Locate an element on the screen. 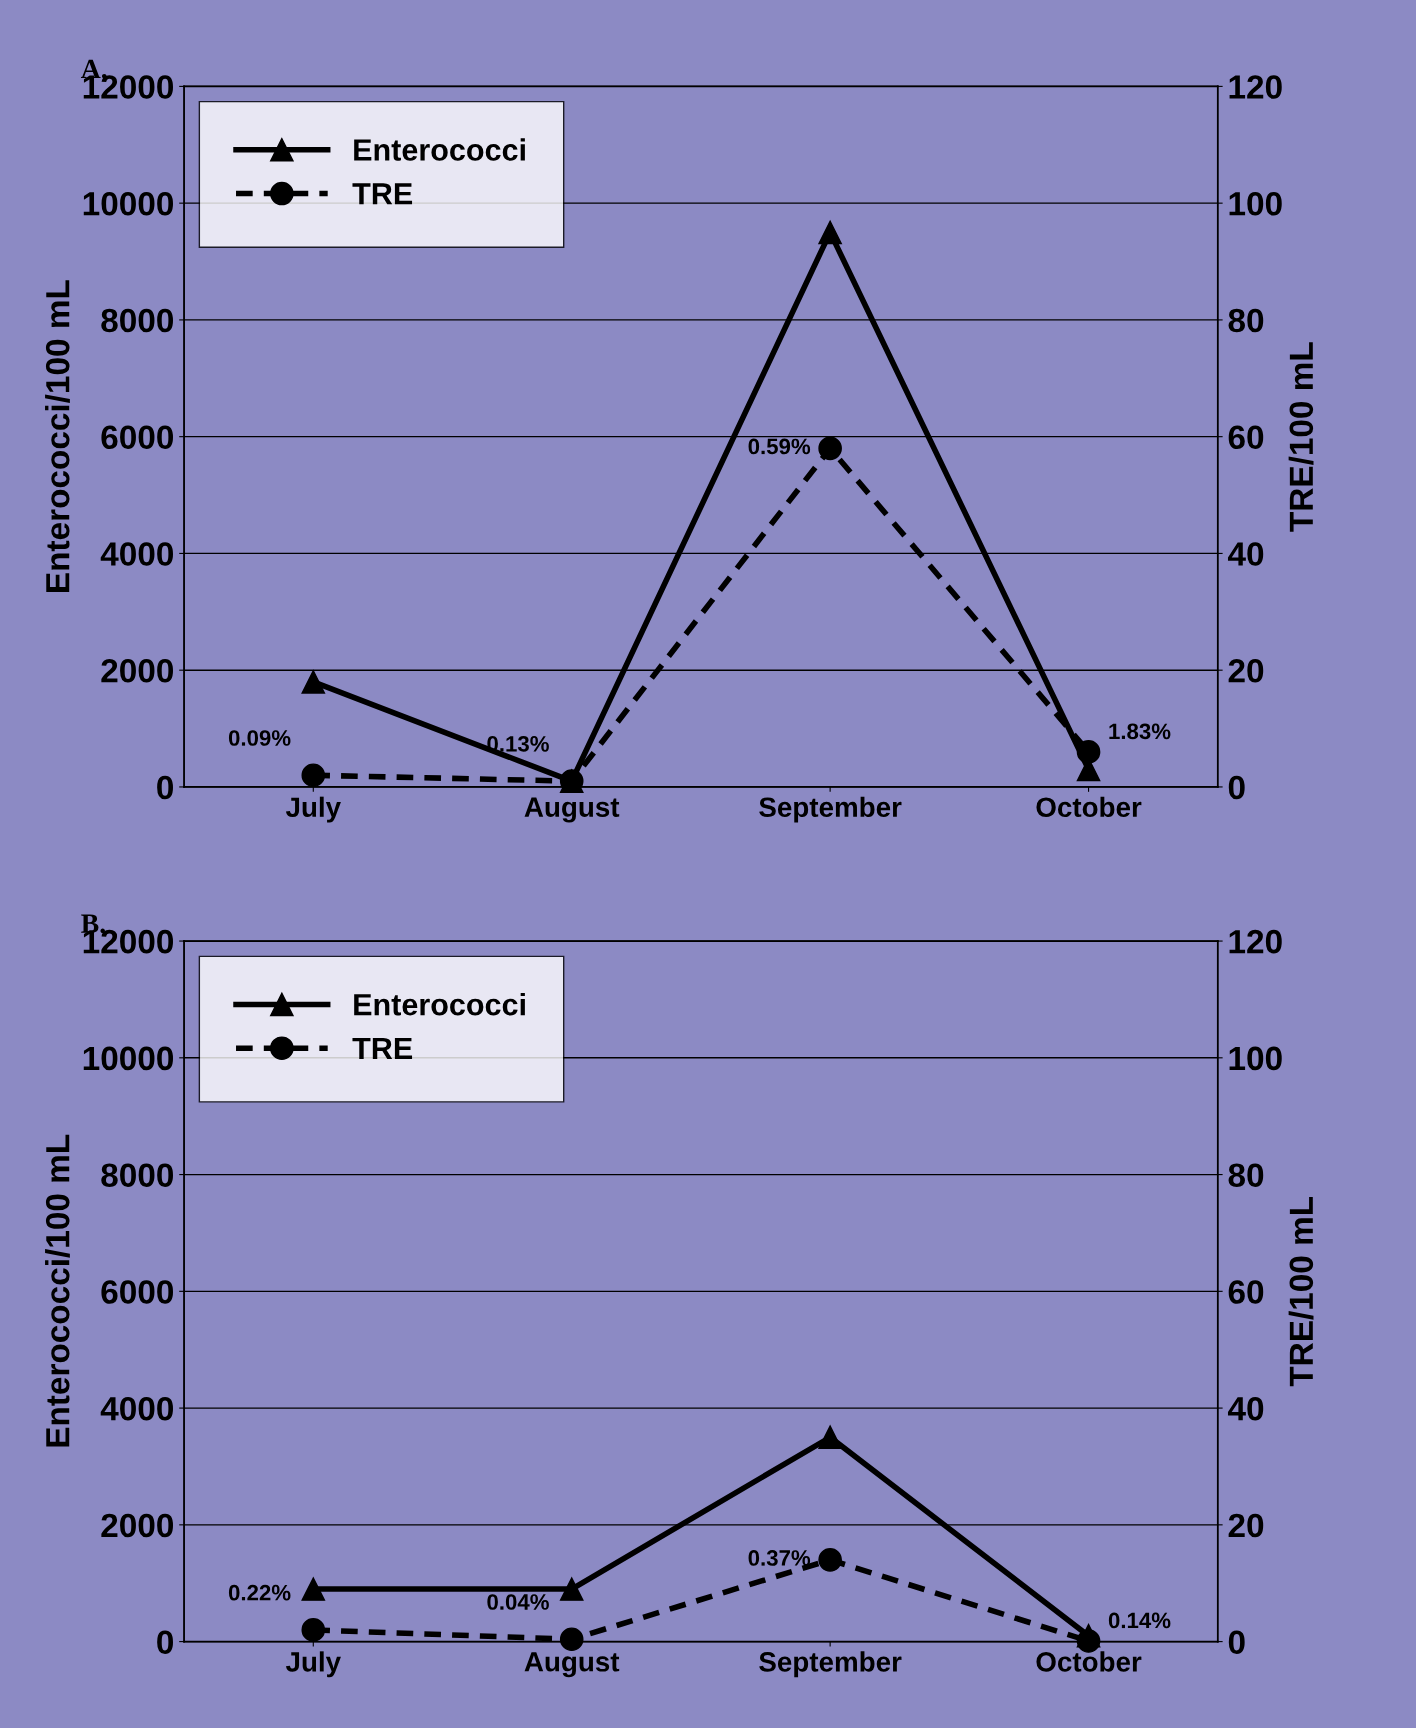  annotation: 0.09% is located at coordinates (259, 738).